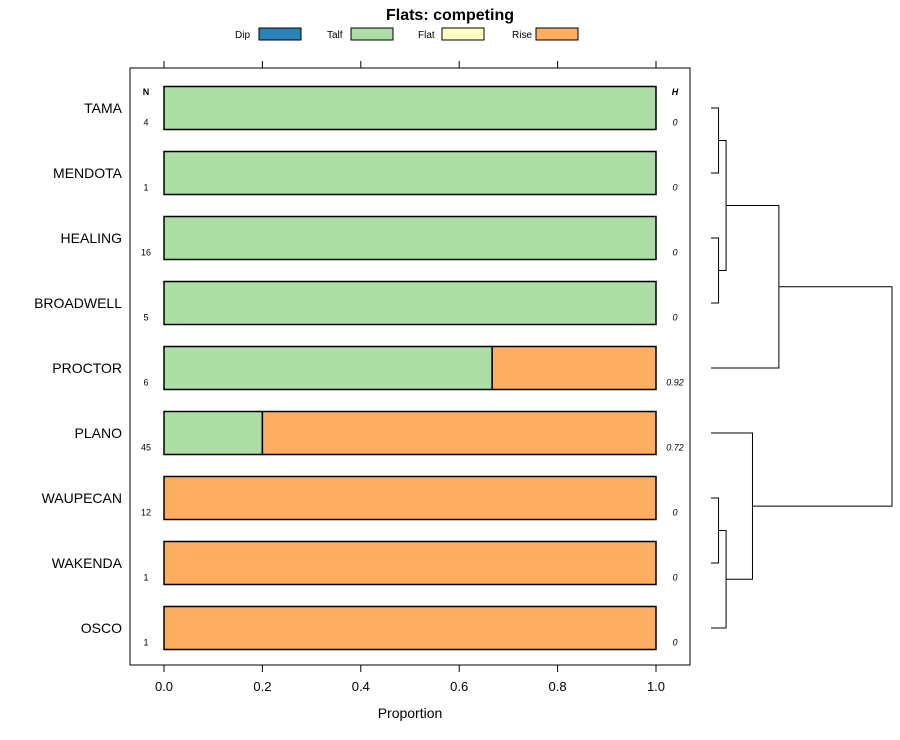  I want to click on x-tick-label: 0.4, so click(361, 686).